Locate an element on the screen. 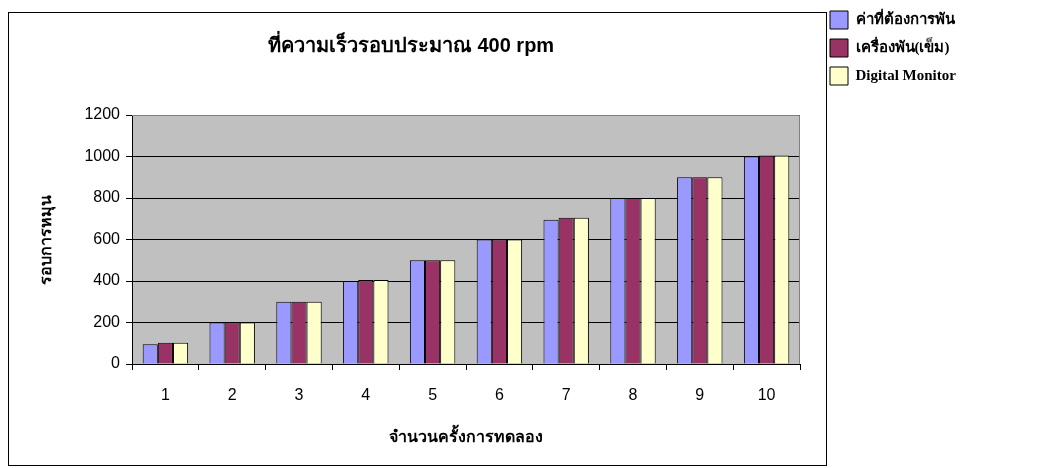  y-tick-label: 1200 is located at coordinates (102, 114).